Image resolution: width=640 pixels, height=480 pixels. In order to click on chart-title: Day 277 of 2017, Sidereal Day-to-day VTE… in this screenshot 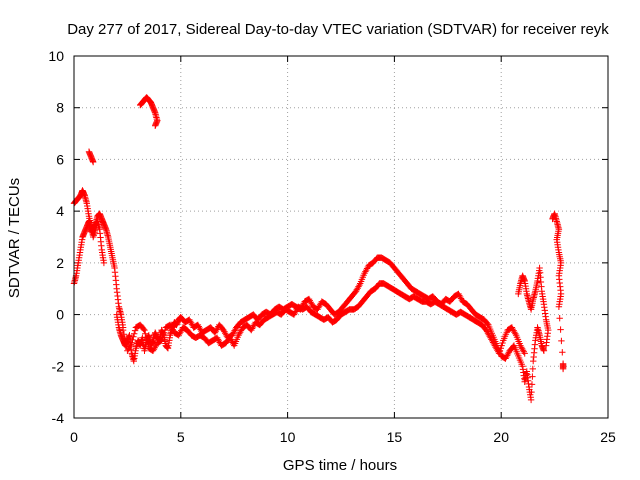, I will do `click(338, 29)`.